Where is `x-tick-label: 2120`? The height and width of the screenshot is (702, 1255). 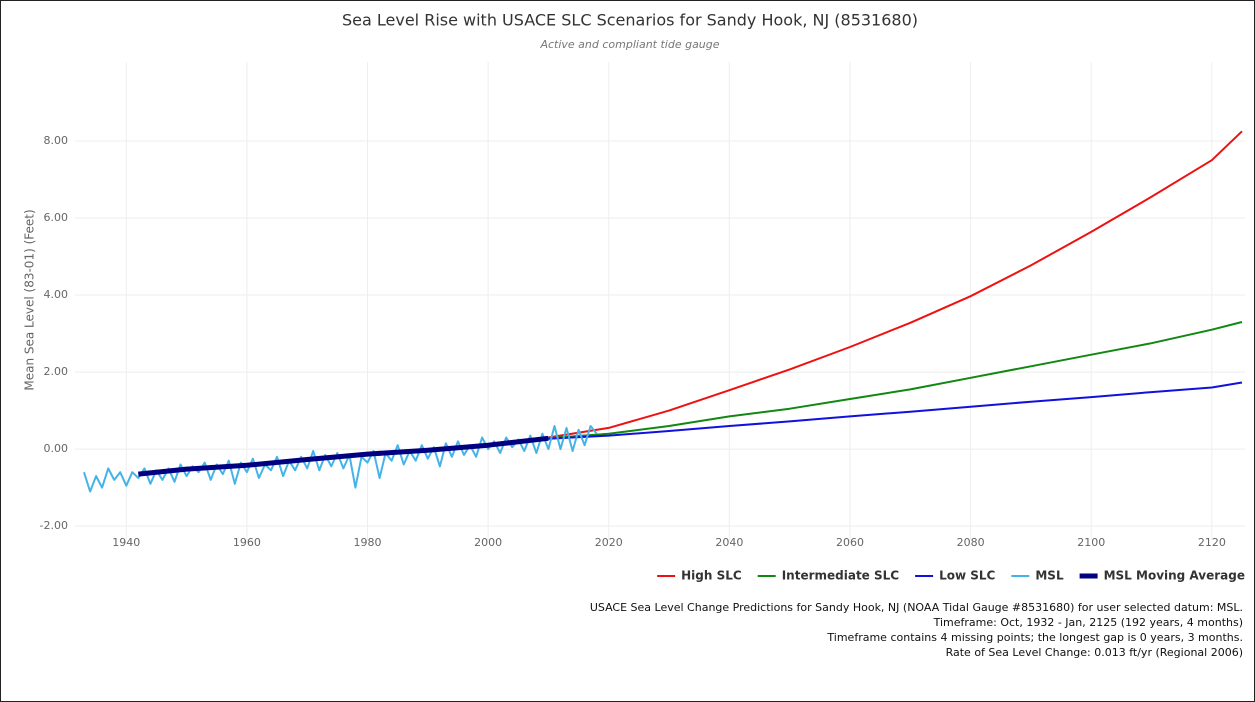 x-tick-label: 2120 is located at coordinates (1212, 542).